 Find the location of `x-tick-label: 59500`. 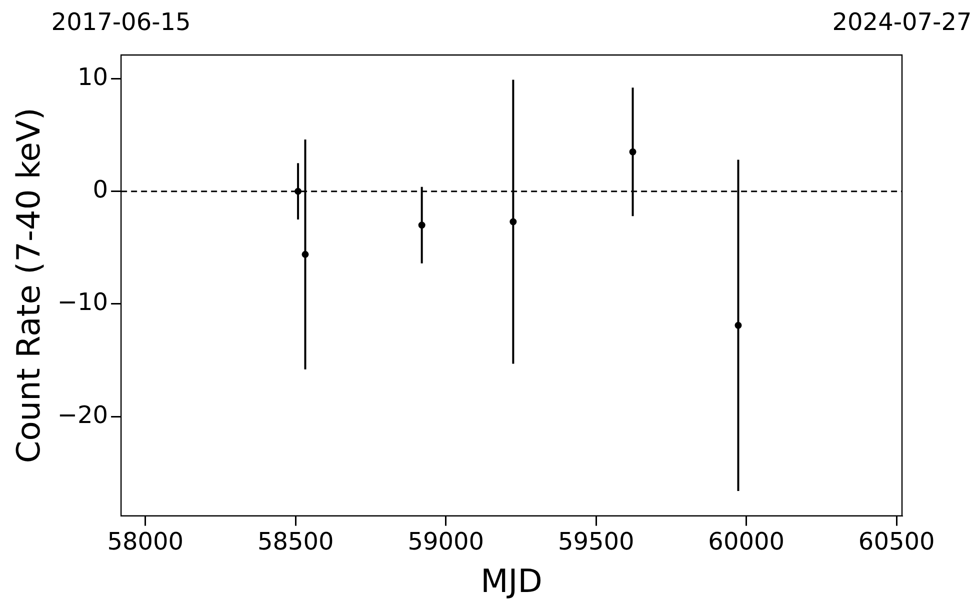

x-tick-label: 59500 is located at coordinates (596, 541).